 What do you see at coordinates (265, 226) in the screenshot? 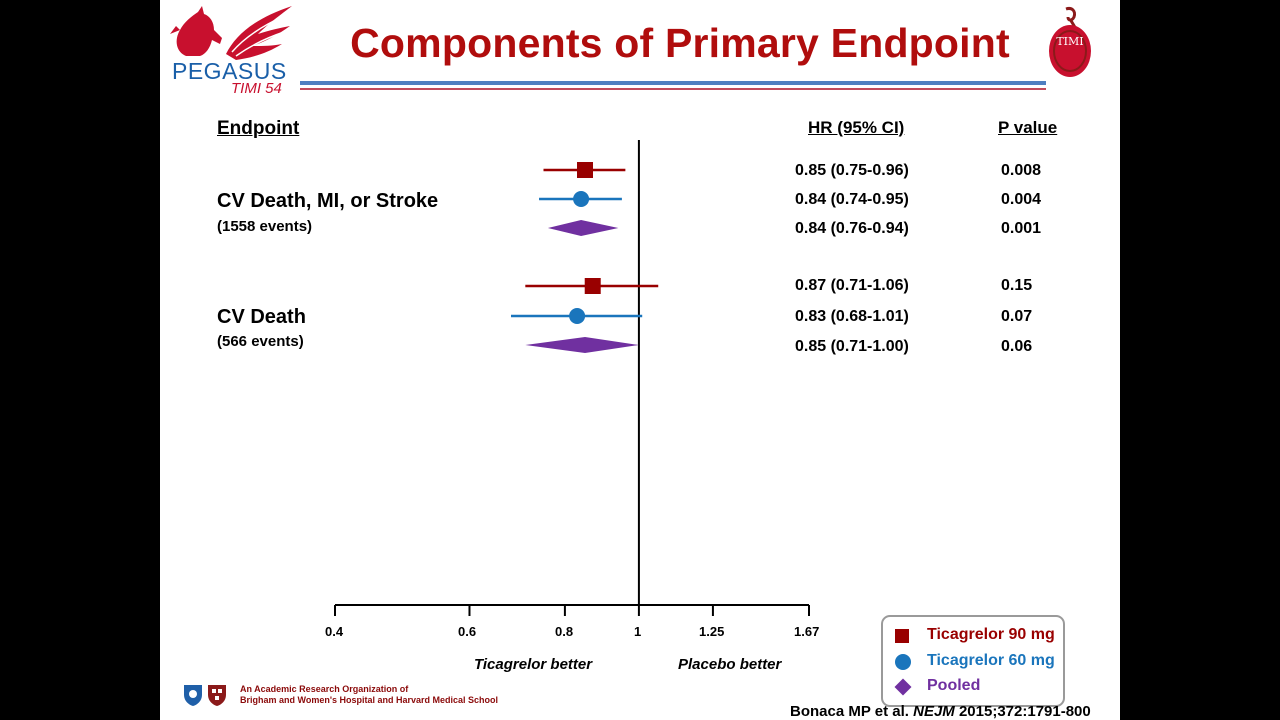
I see `endpoint-events: (1558 events)` at bounding box center [265, 226].